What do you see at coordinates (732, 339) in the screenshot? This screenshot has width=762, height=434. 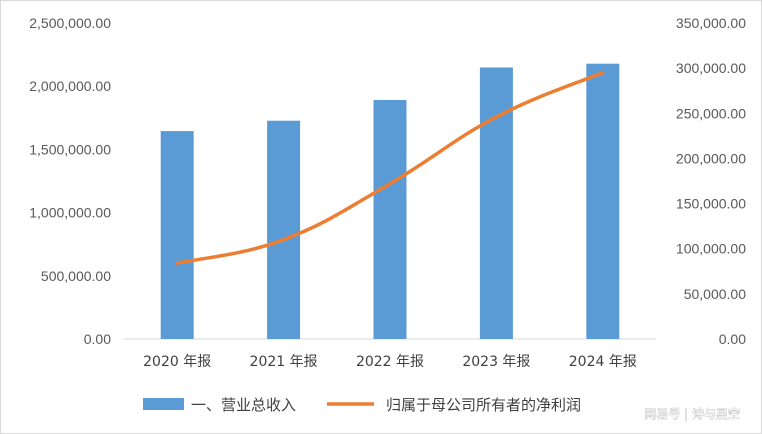 I see `y-right-tick-label: 0.00` at bounding box center [732, 339].